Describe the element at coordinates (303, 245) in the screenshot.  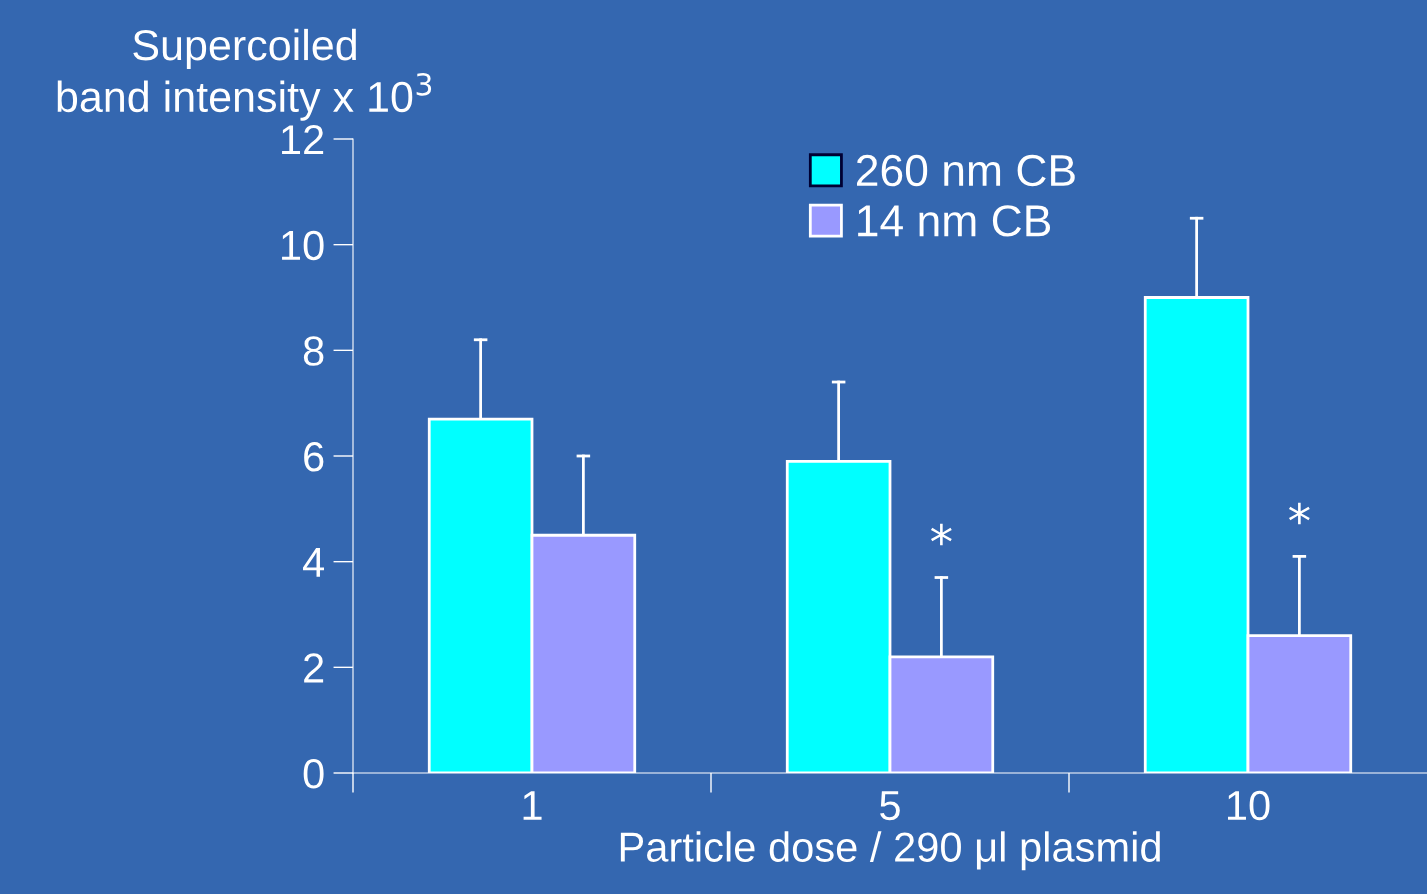
I see `y-tick-label: 10` at that location.